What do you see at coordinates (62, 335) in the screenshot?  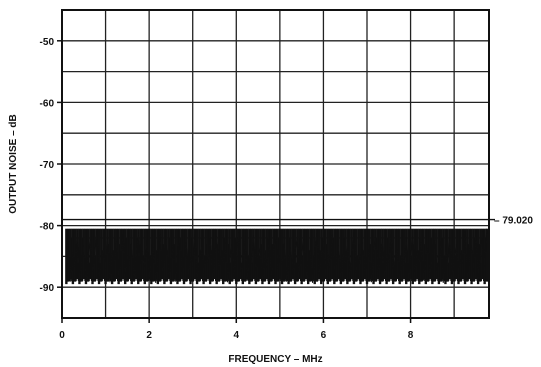 I see `x-tick-label: 0` at bounding box center [62, 335].